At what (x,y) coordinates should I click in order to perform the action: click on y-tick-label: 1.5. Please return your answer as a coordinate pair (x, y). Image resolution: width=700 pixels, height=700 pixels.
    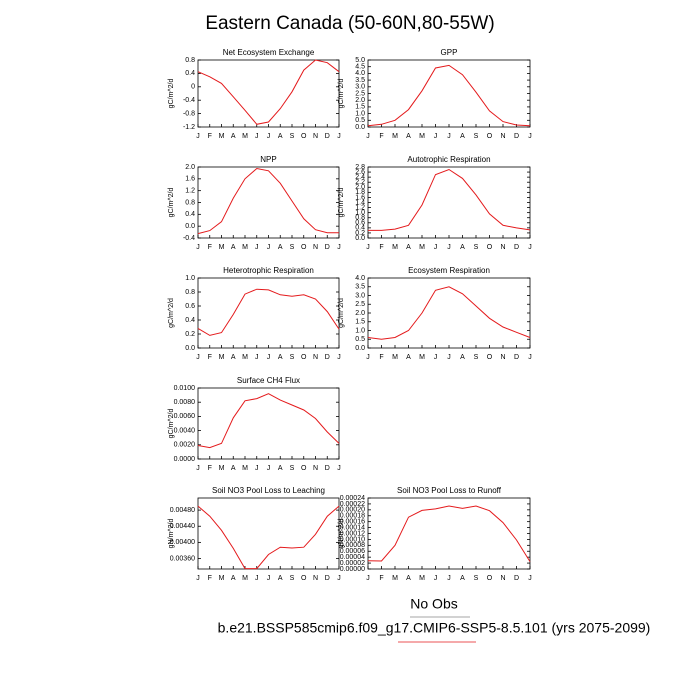
    Looking at the image, I should click on (360, 322).